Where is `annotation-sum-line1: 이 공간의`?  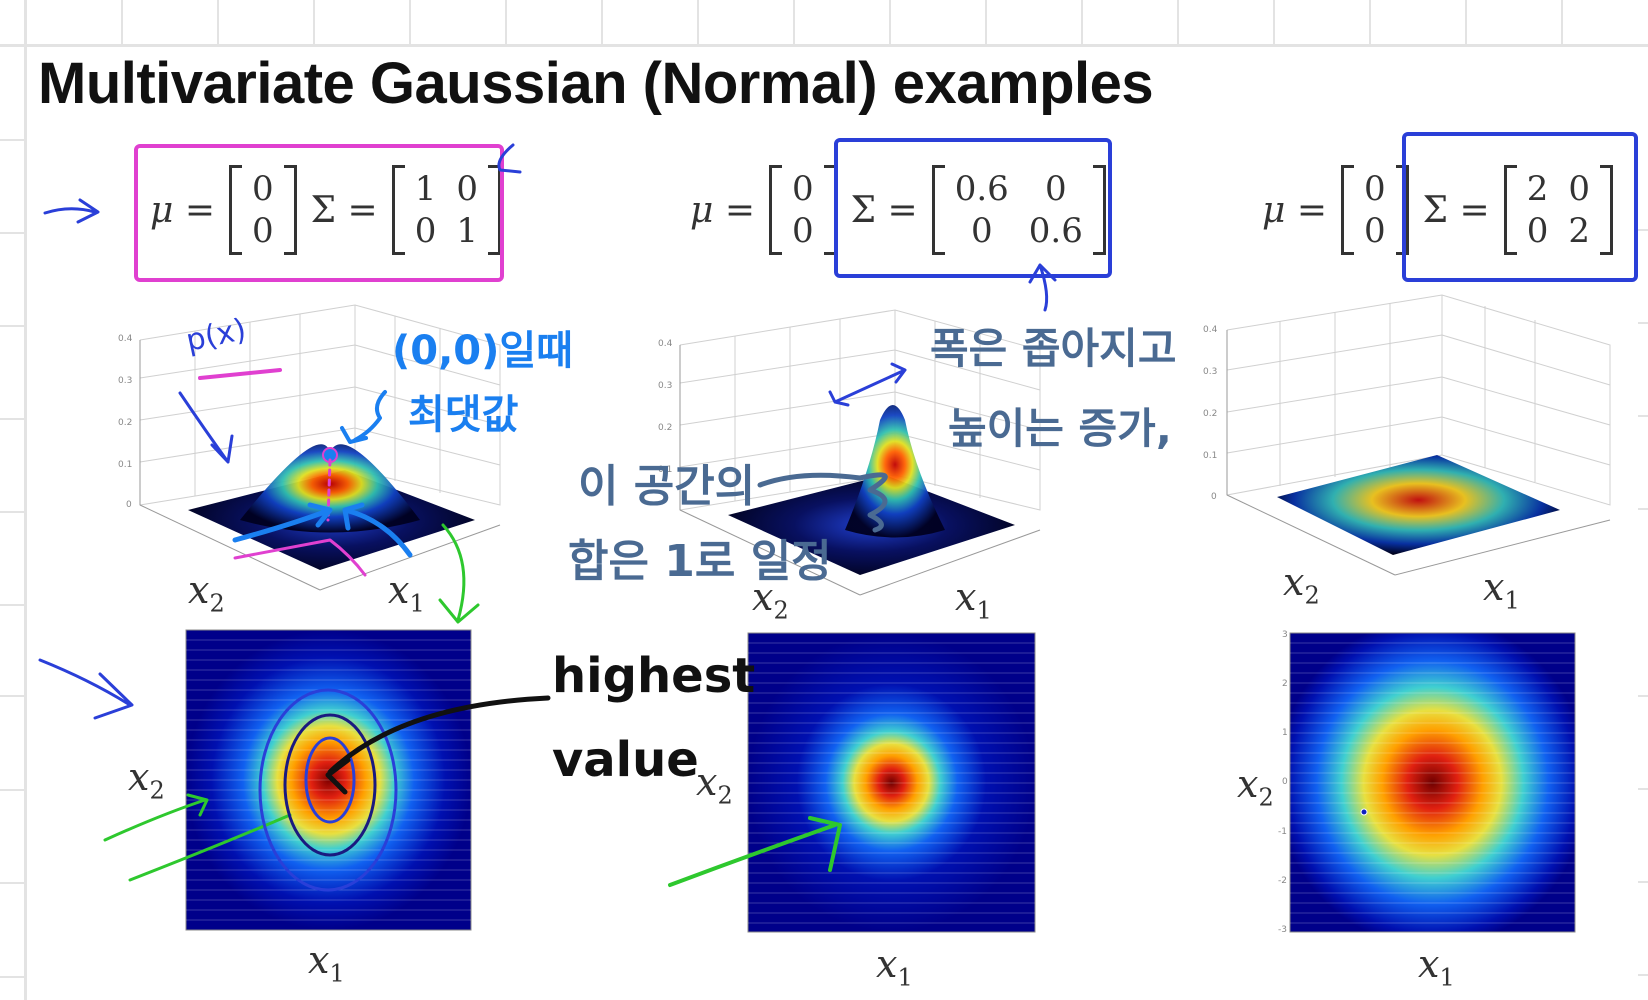 annotation-sum-line1: 이 공간의 is located at coordinates (667, 486).